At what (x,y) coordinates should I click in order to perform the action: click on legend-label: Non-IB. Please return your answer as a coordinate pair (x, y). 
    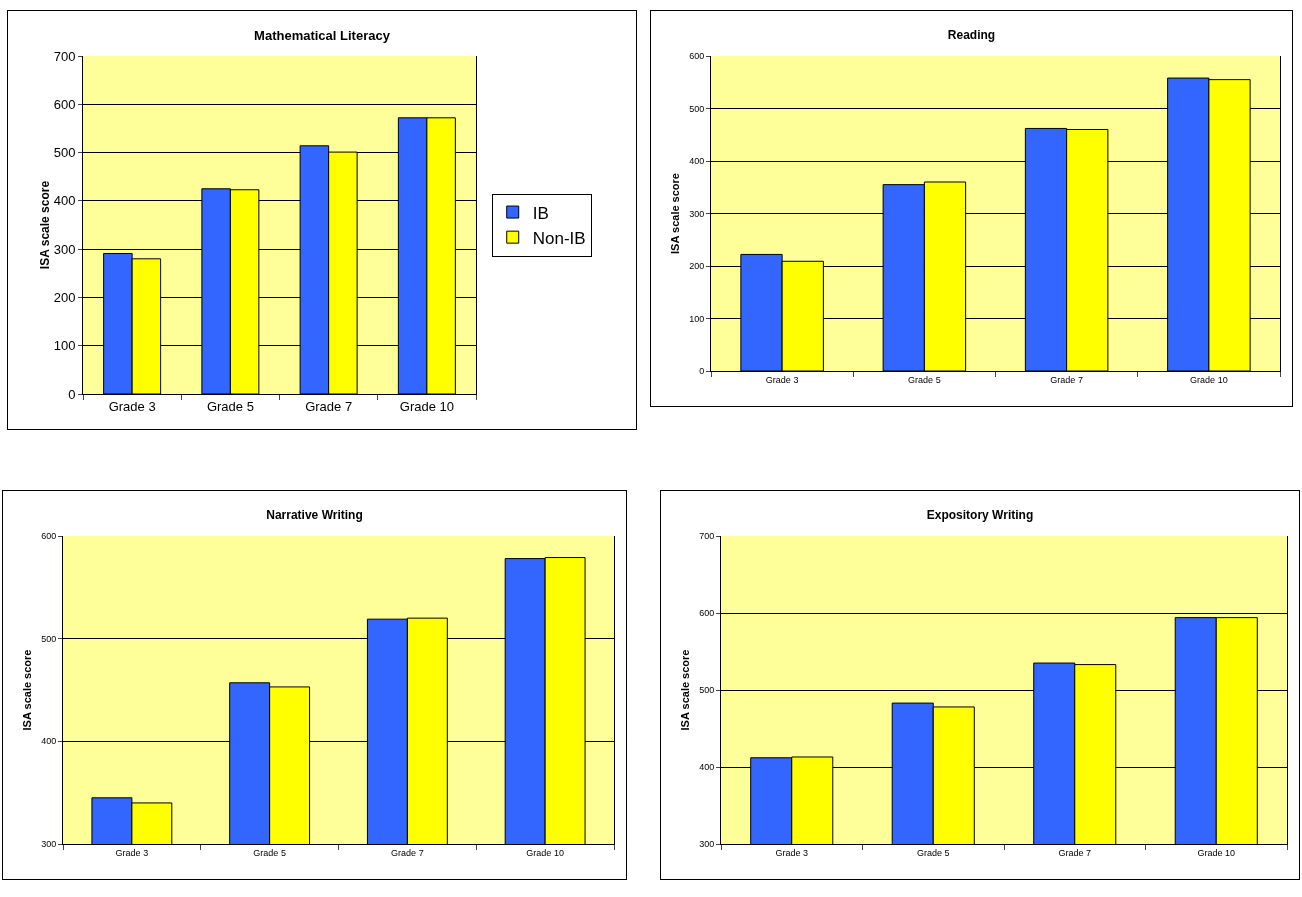
    Looking at the image, I should click on (559, 238).